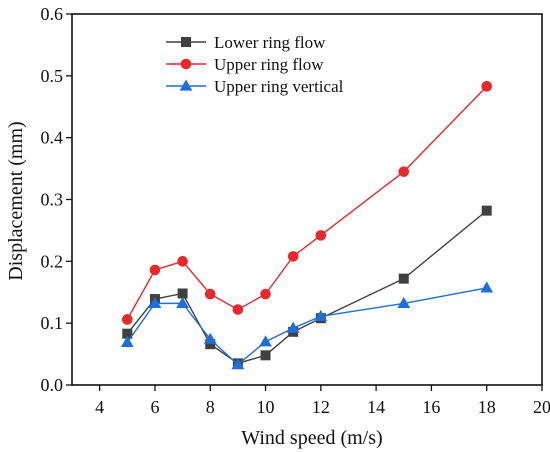 The height and width of the screenshot is (452, 550). What do you see at coordinates (487, 407) in the screenshot?
I see `x-tick-label: 18` at bounding box center [487, 407].